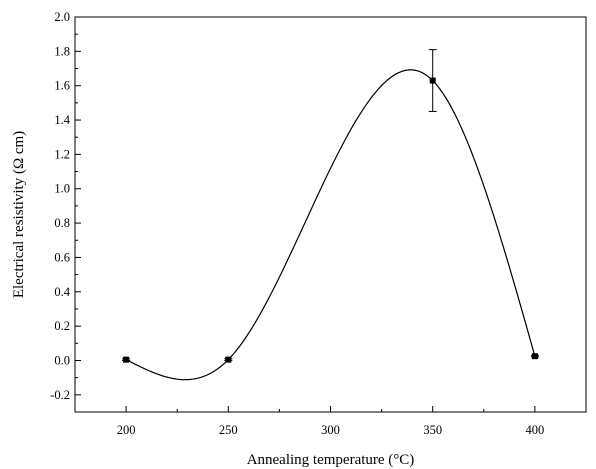 The width and height of the screenshot is (596, 469). What do you see at coordinates (62, 154) in the screenshot?
I see `y-tick-label: 1.2` at bounding box center [62, 154].